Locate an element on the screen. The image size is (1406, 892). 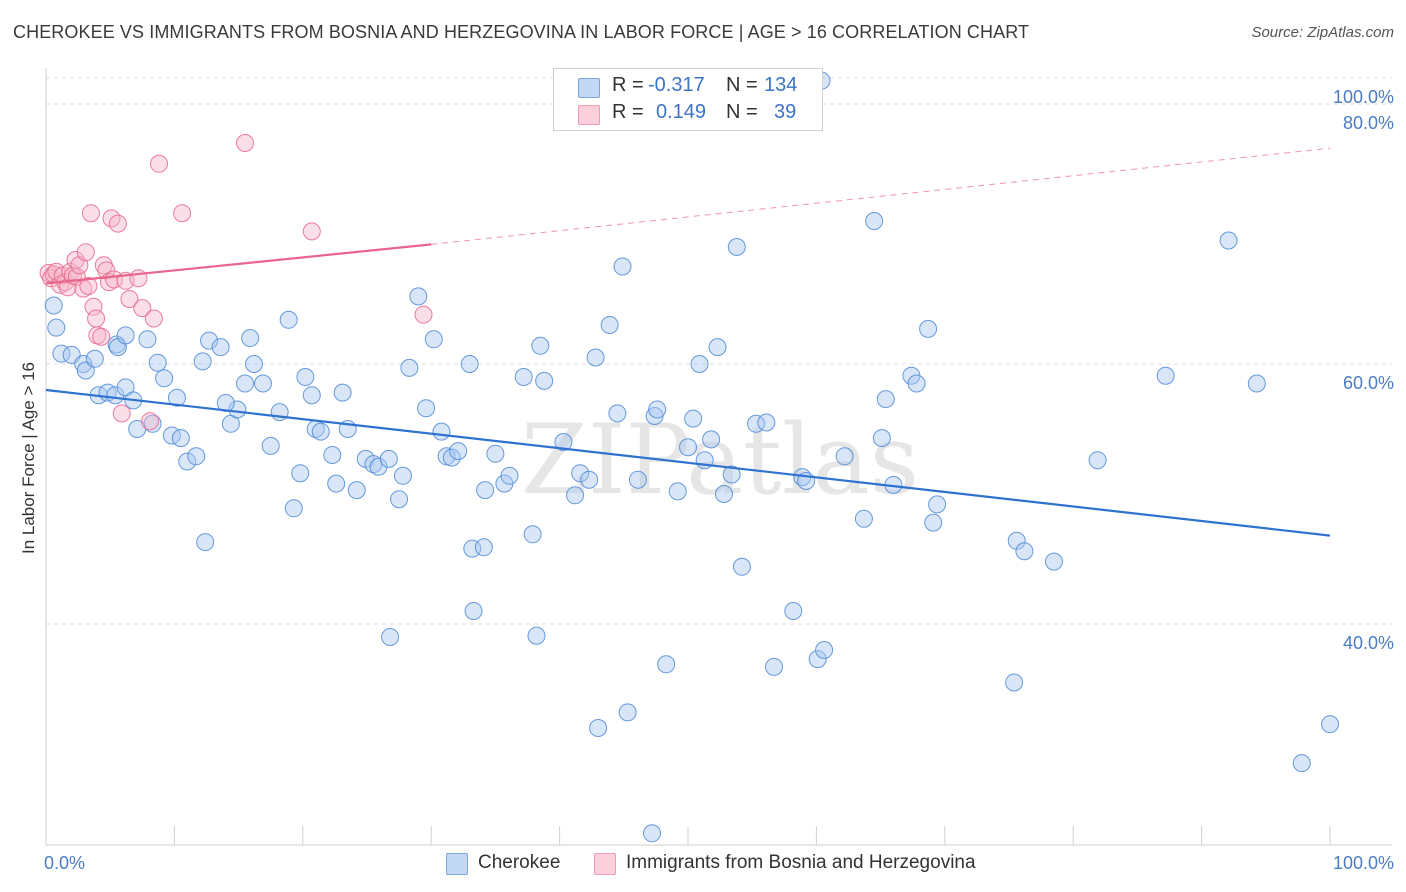
bosnia-trend-line-solid is located at coordinates (238, 264).